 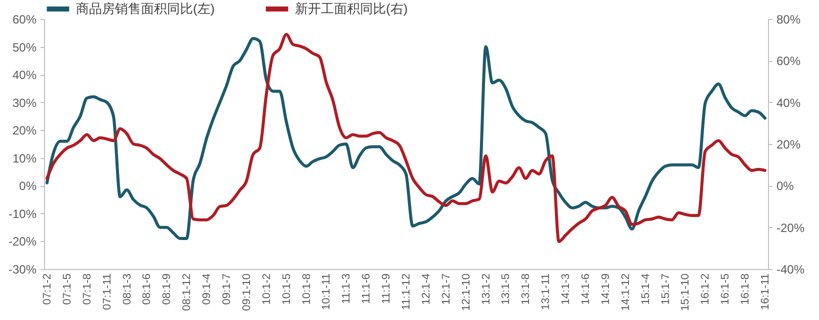 What do you see at coordinates (626, 292) in the screenshot?
I see `x-tick-label: 14:1-12` at bounding box center [626, 292].